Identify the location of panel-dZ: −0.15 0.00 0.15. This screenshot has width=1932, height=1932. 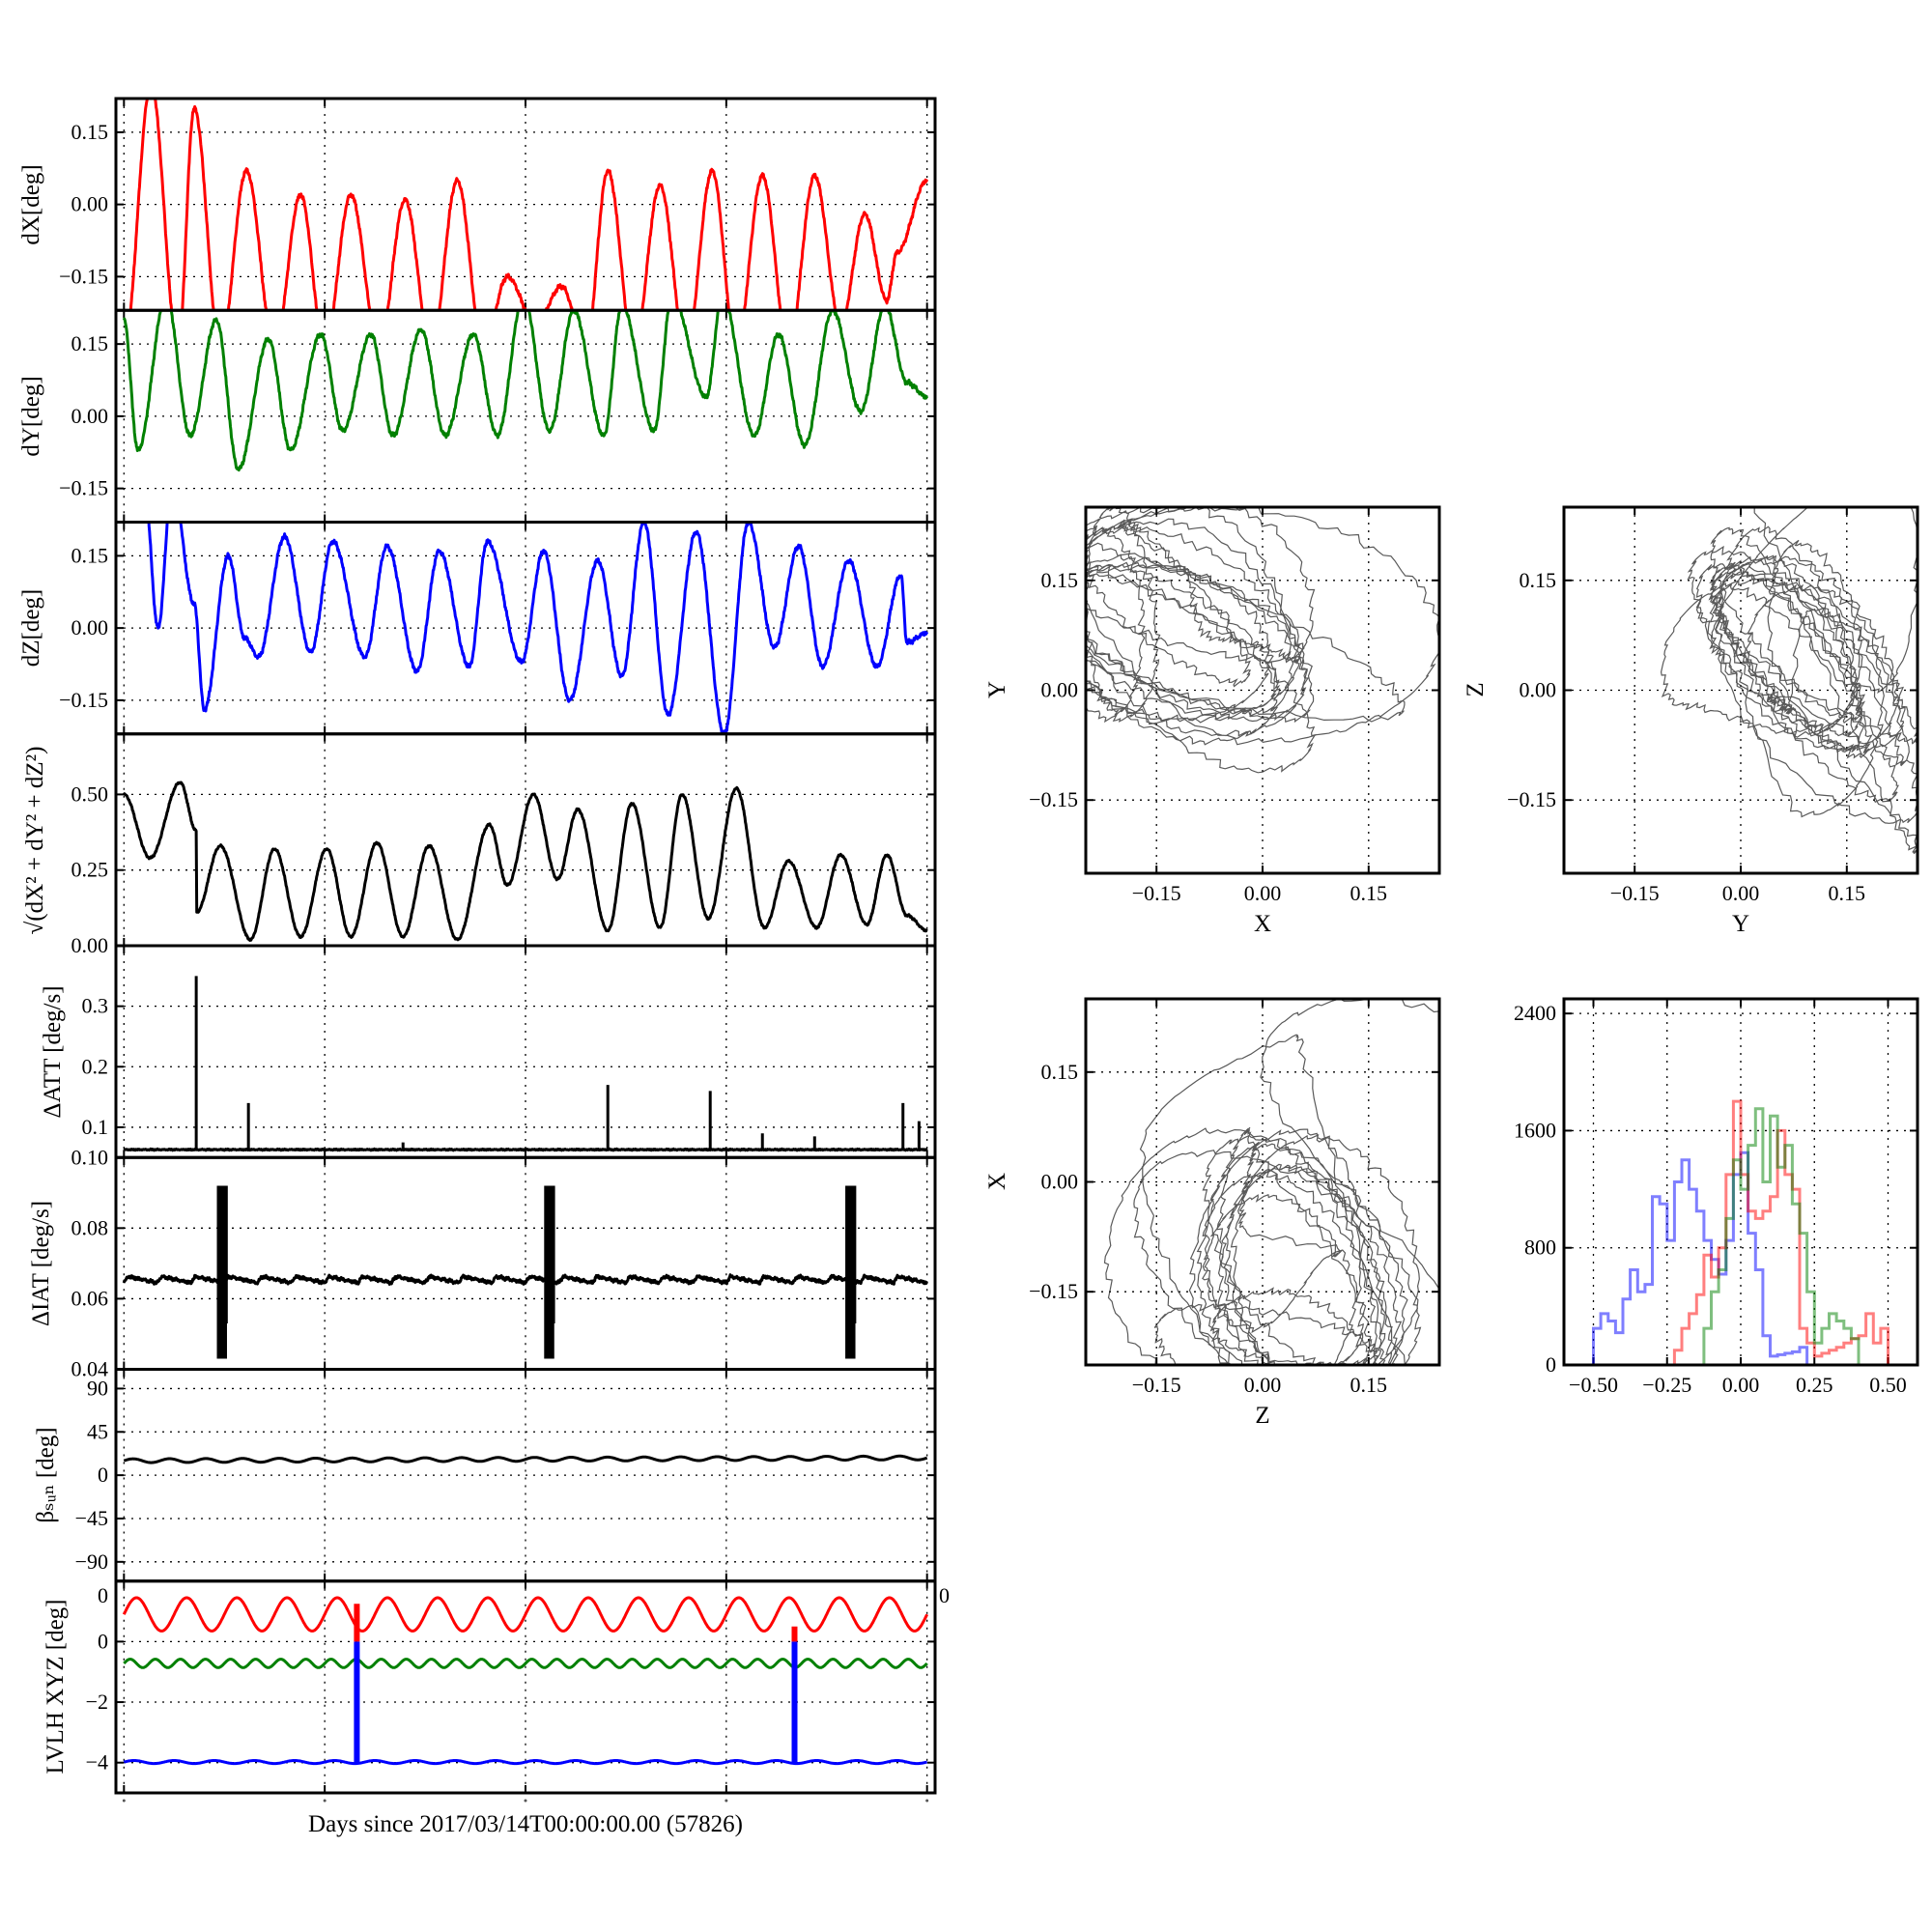
(498, 628).